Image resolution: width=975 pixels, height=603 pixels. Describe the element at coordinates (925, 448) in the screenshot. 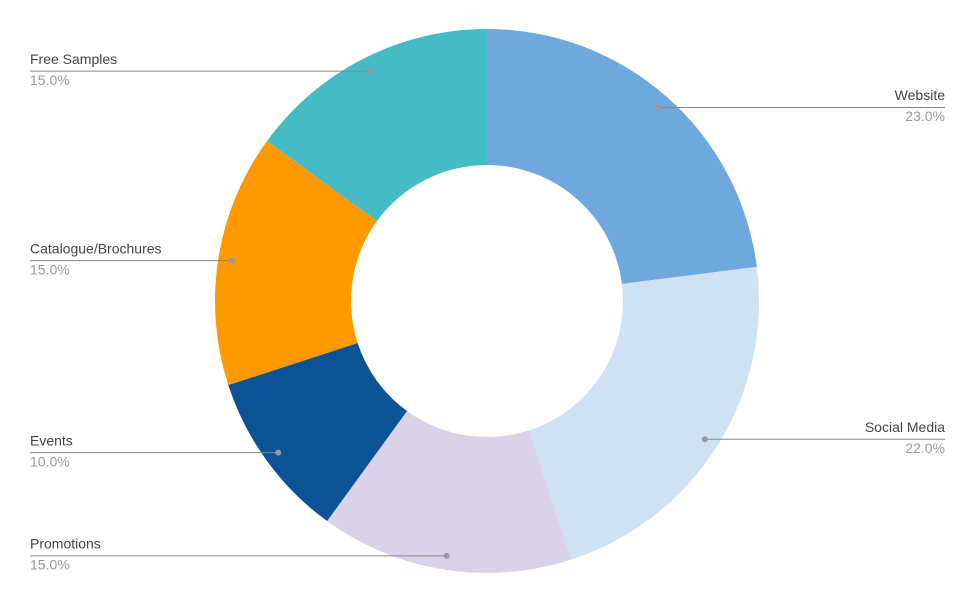

I see `slice-value-label: 22.0%` at that location.